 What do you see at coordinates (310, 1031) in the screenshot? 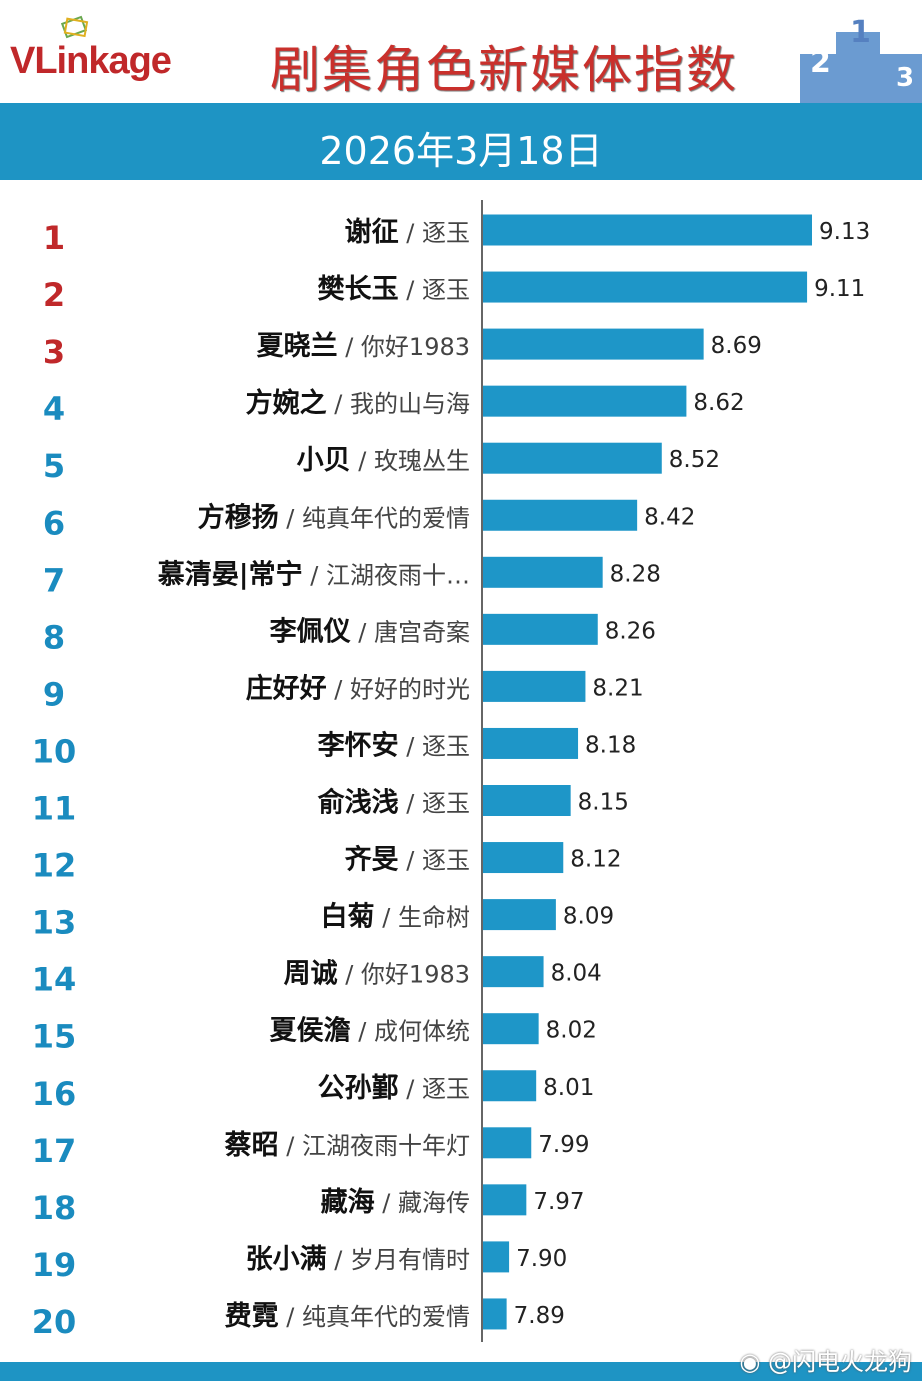
I see `character-name: 夏侯澹` at bounding box center [310, 1031].